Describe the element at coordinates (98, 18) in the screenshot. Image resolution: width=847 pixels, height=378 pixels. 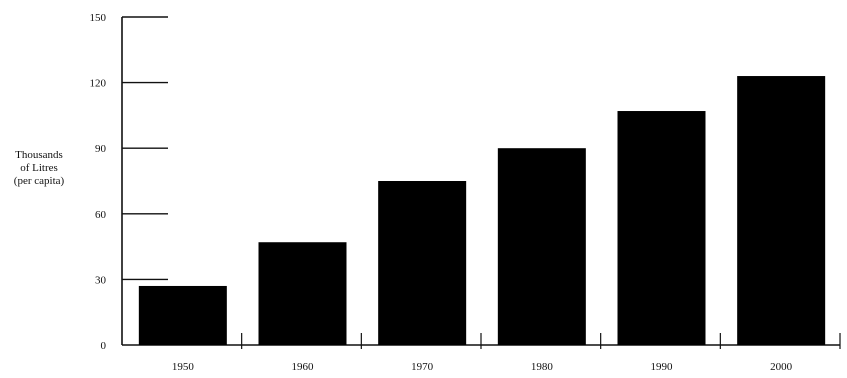
I see `y-tick-label: 150` at that location.